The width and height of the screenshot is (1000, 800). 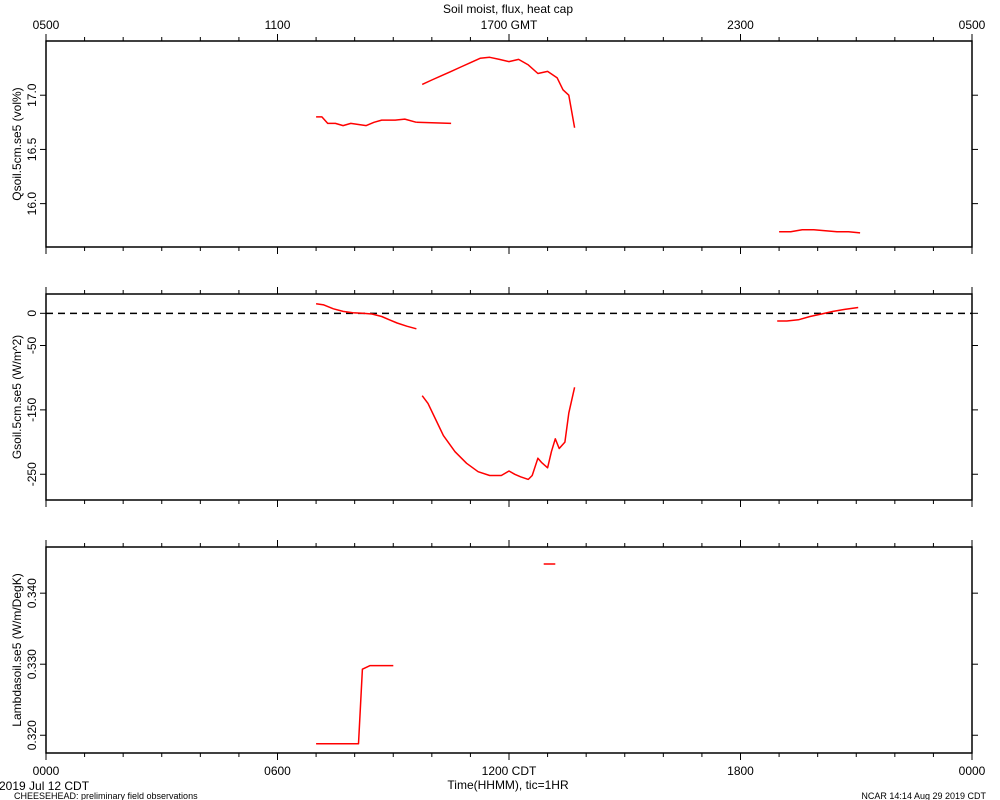 I want to click on x-tick-label: 0600, so click(x=277, y=771).